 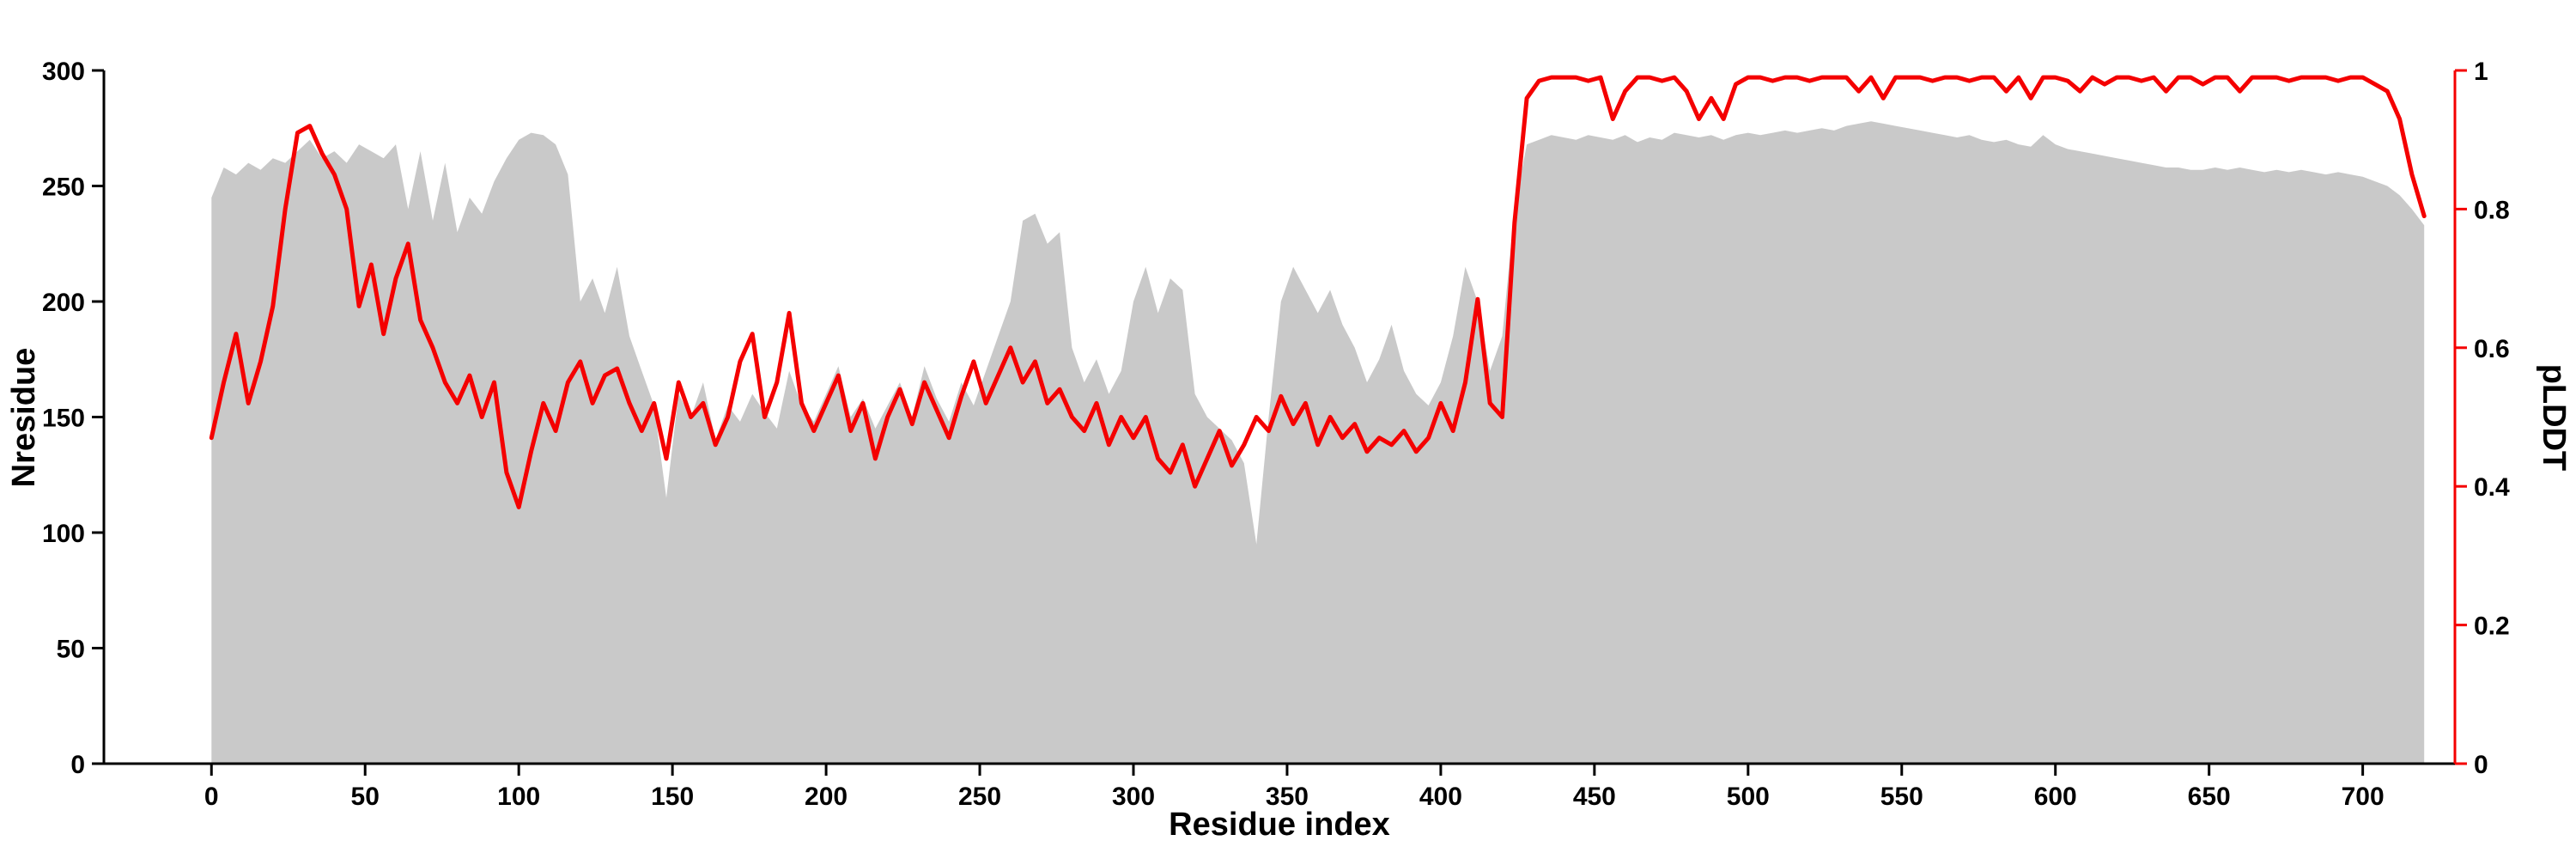 What do you see at coordinates (64, 188) in the screenshot?
I see `y-left-tick-label: 250` at bounding box center [64, 188].